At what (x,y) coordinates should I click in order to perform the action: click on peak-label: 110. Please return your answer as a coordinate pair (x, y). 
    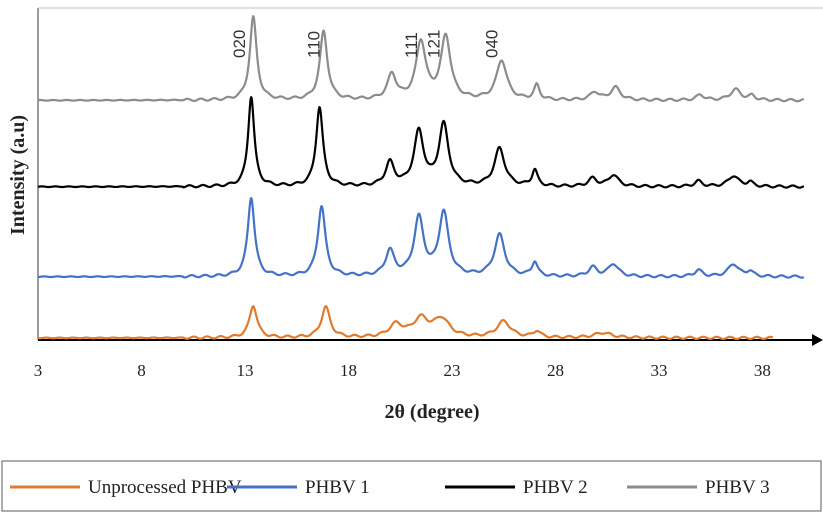
    Looking at the image, I should click on (314, 44).